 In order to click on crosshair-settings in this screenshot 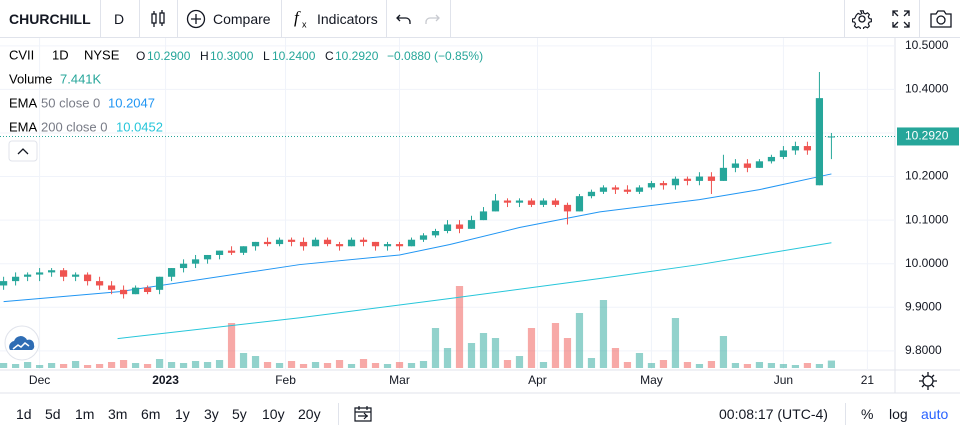, I will do `click(928, 381)`.